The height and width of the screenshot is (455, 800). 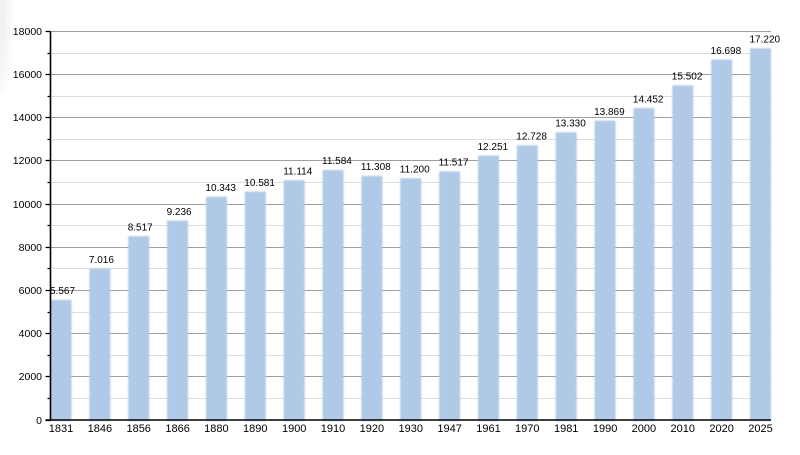 What do you see at coordinates (605, 429) in the screenshot?
I see `svg-text: 1990` at bounding box center [605, 429].